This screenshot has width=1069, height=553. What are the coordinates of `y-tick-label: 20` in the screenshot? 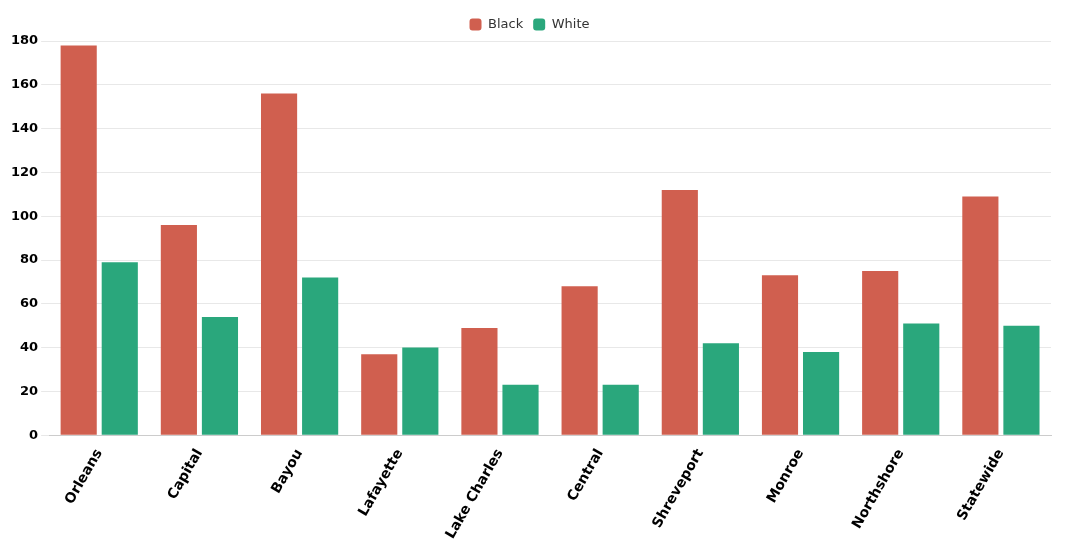 It's located at (29, 390).